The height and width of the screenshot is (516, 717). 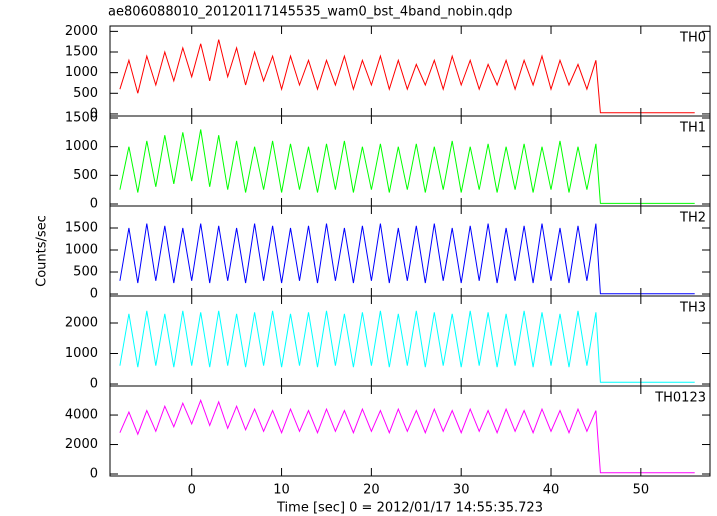 What do you see at coordinates (281, 490) in the screenshot?
I see `x-tick-label: 10` at bounding box center [281, 490].